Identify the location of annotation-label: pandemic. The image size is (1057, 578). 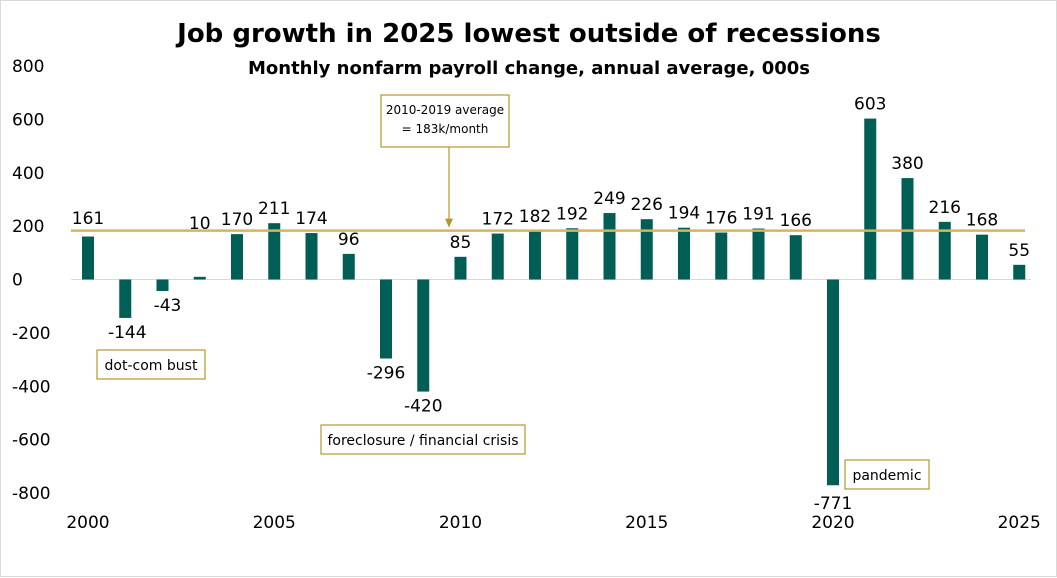
(886, 476).